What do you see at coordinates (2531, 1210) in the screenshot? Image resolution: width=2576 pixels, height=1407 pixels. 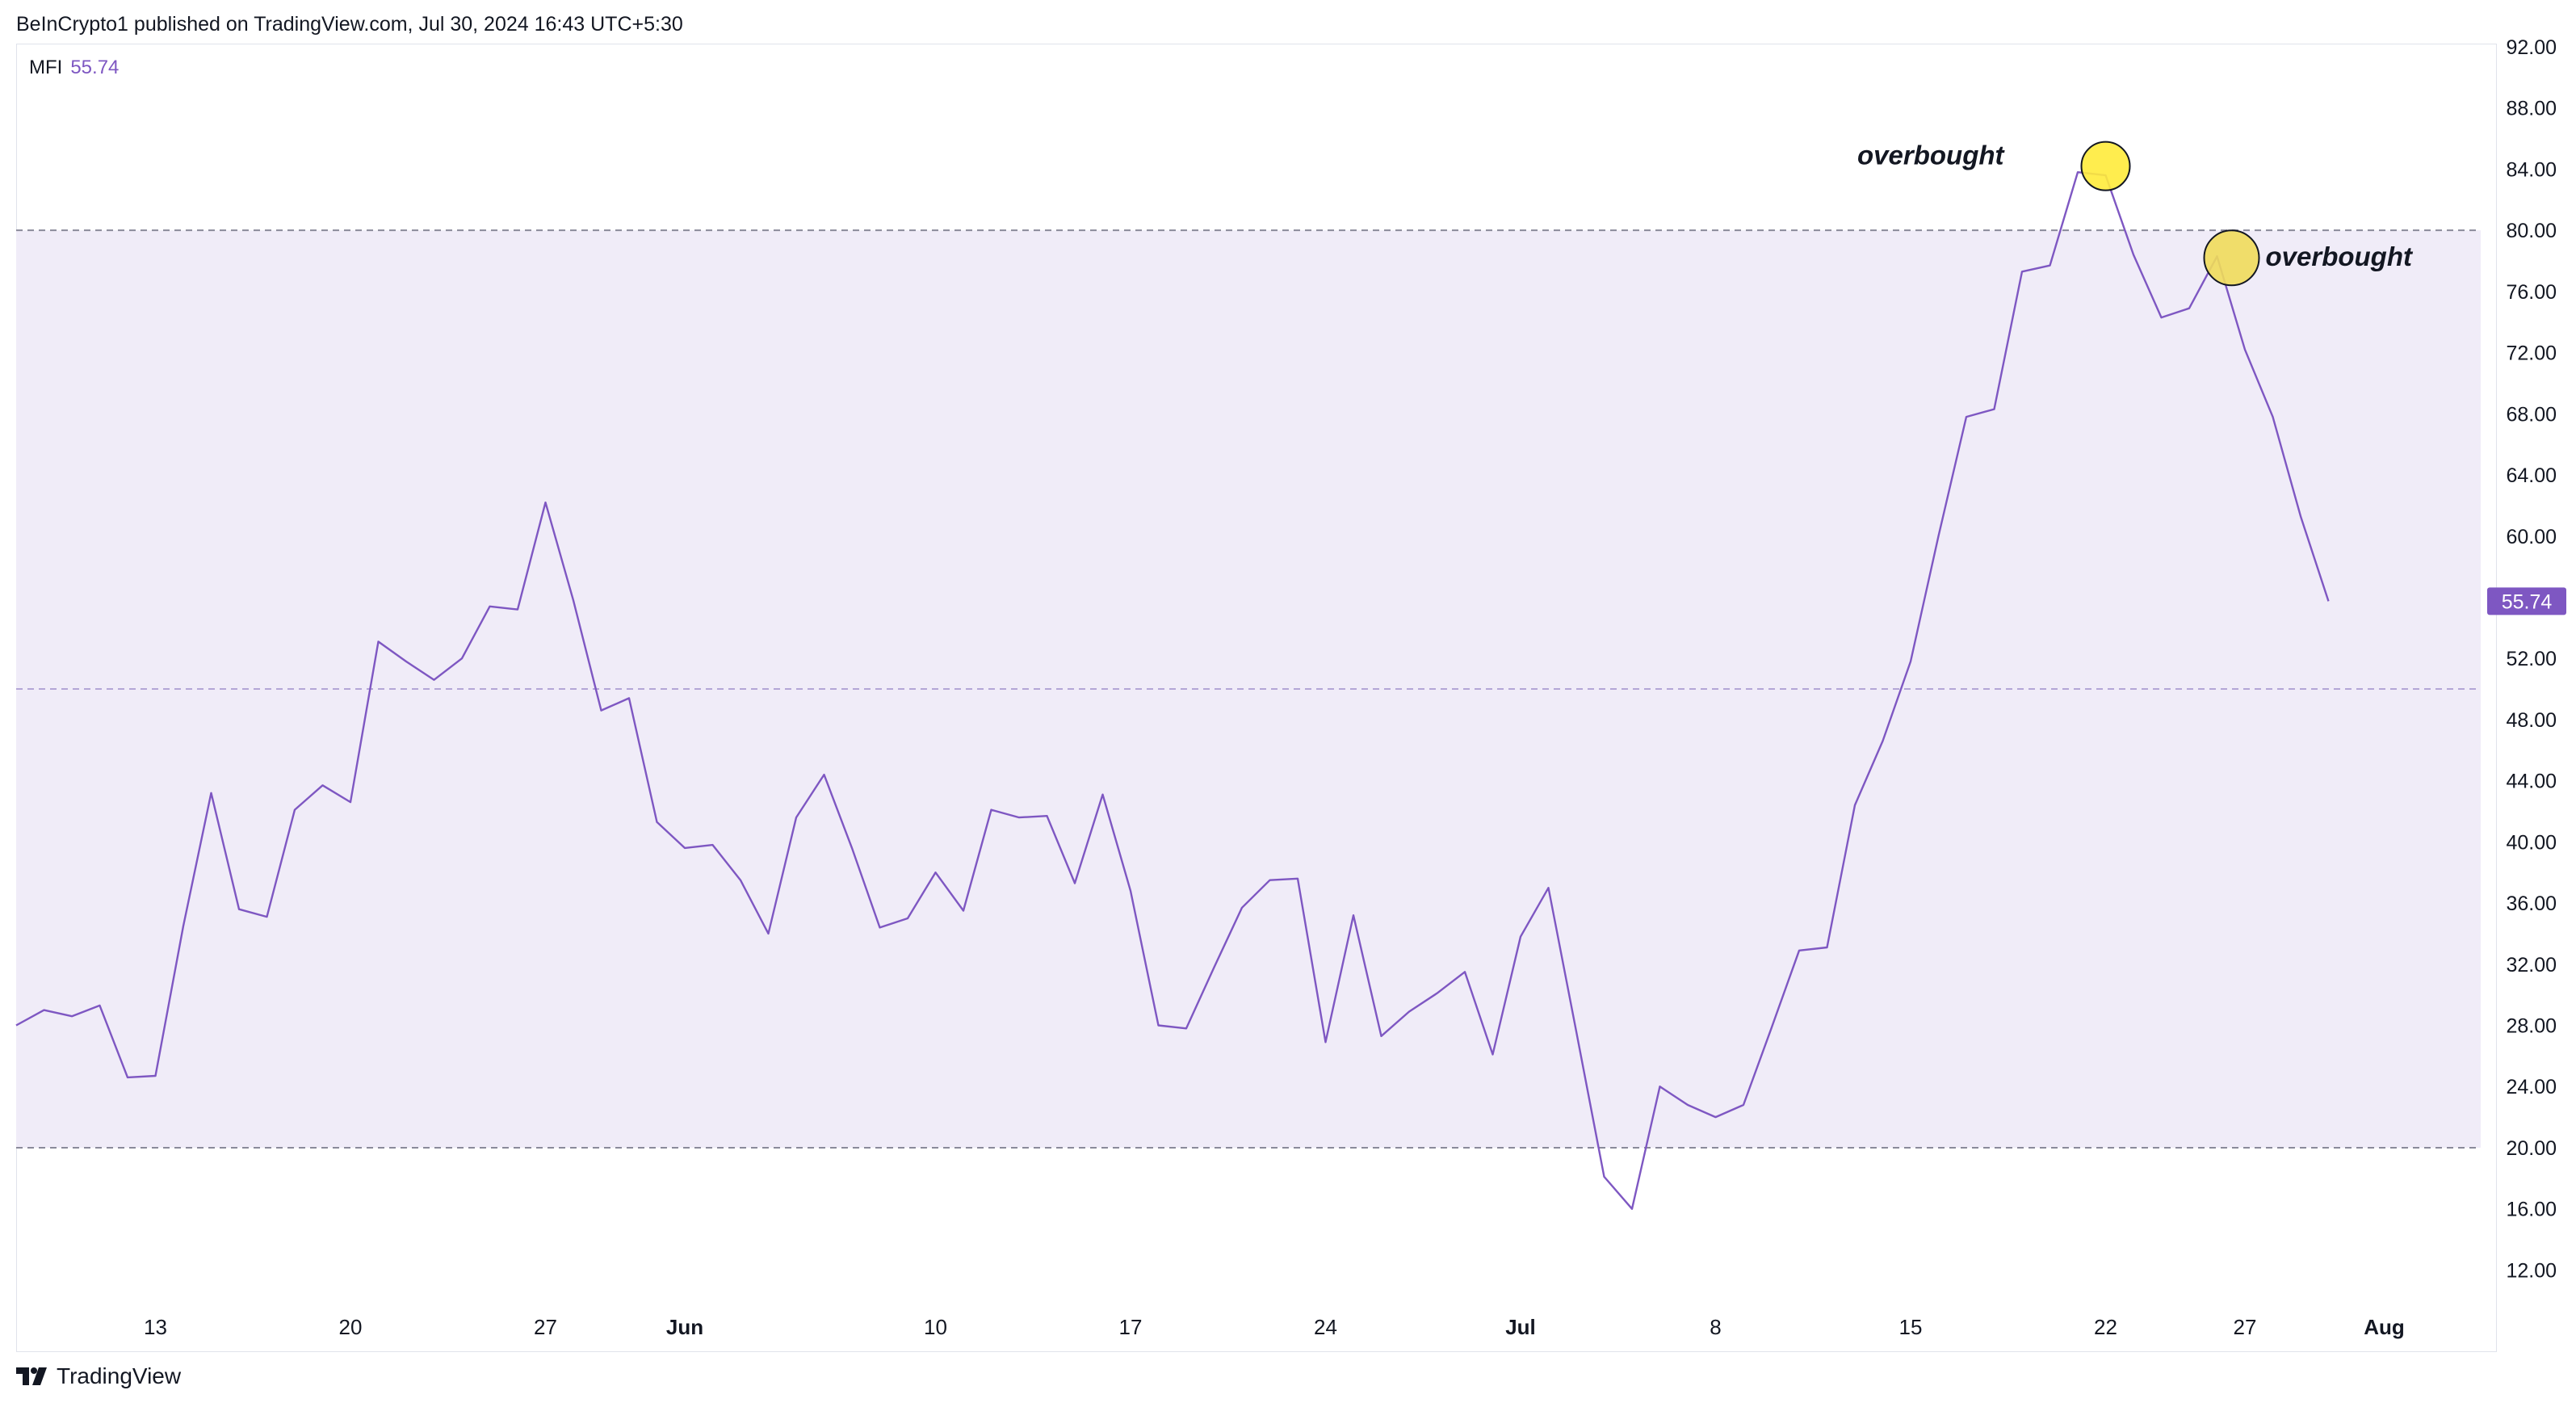 I see `y-tick-label: 16.00` at bounding box center [2531, 1210].